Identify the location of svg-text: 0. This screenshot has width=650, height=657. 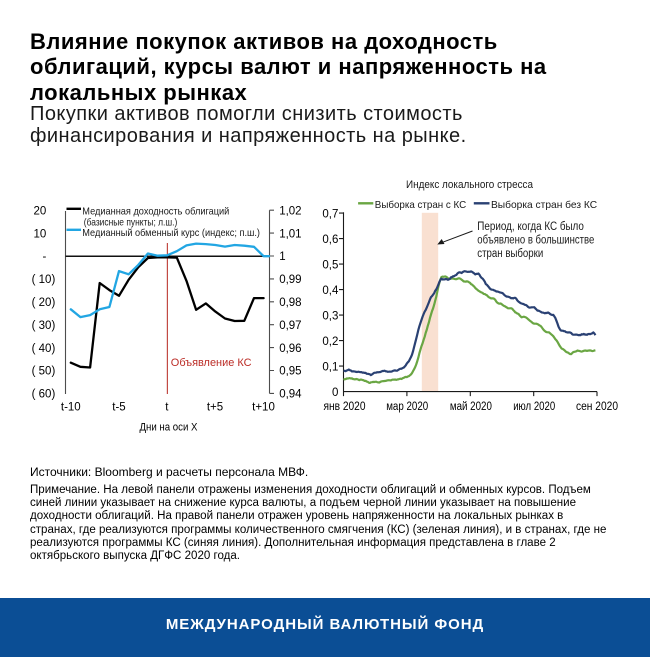
(335, 393).